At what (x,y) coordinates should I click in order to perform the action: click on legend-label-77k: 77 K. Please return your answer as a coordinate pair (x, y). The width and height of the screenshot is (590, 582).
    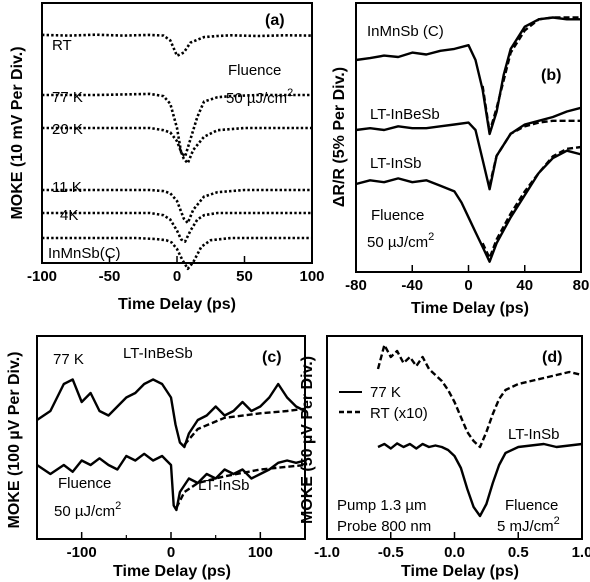
    Looking at the image, I should click on (385, 392).